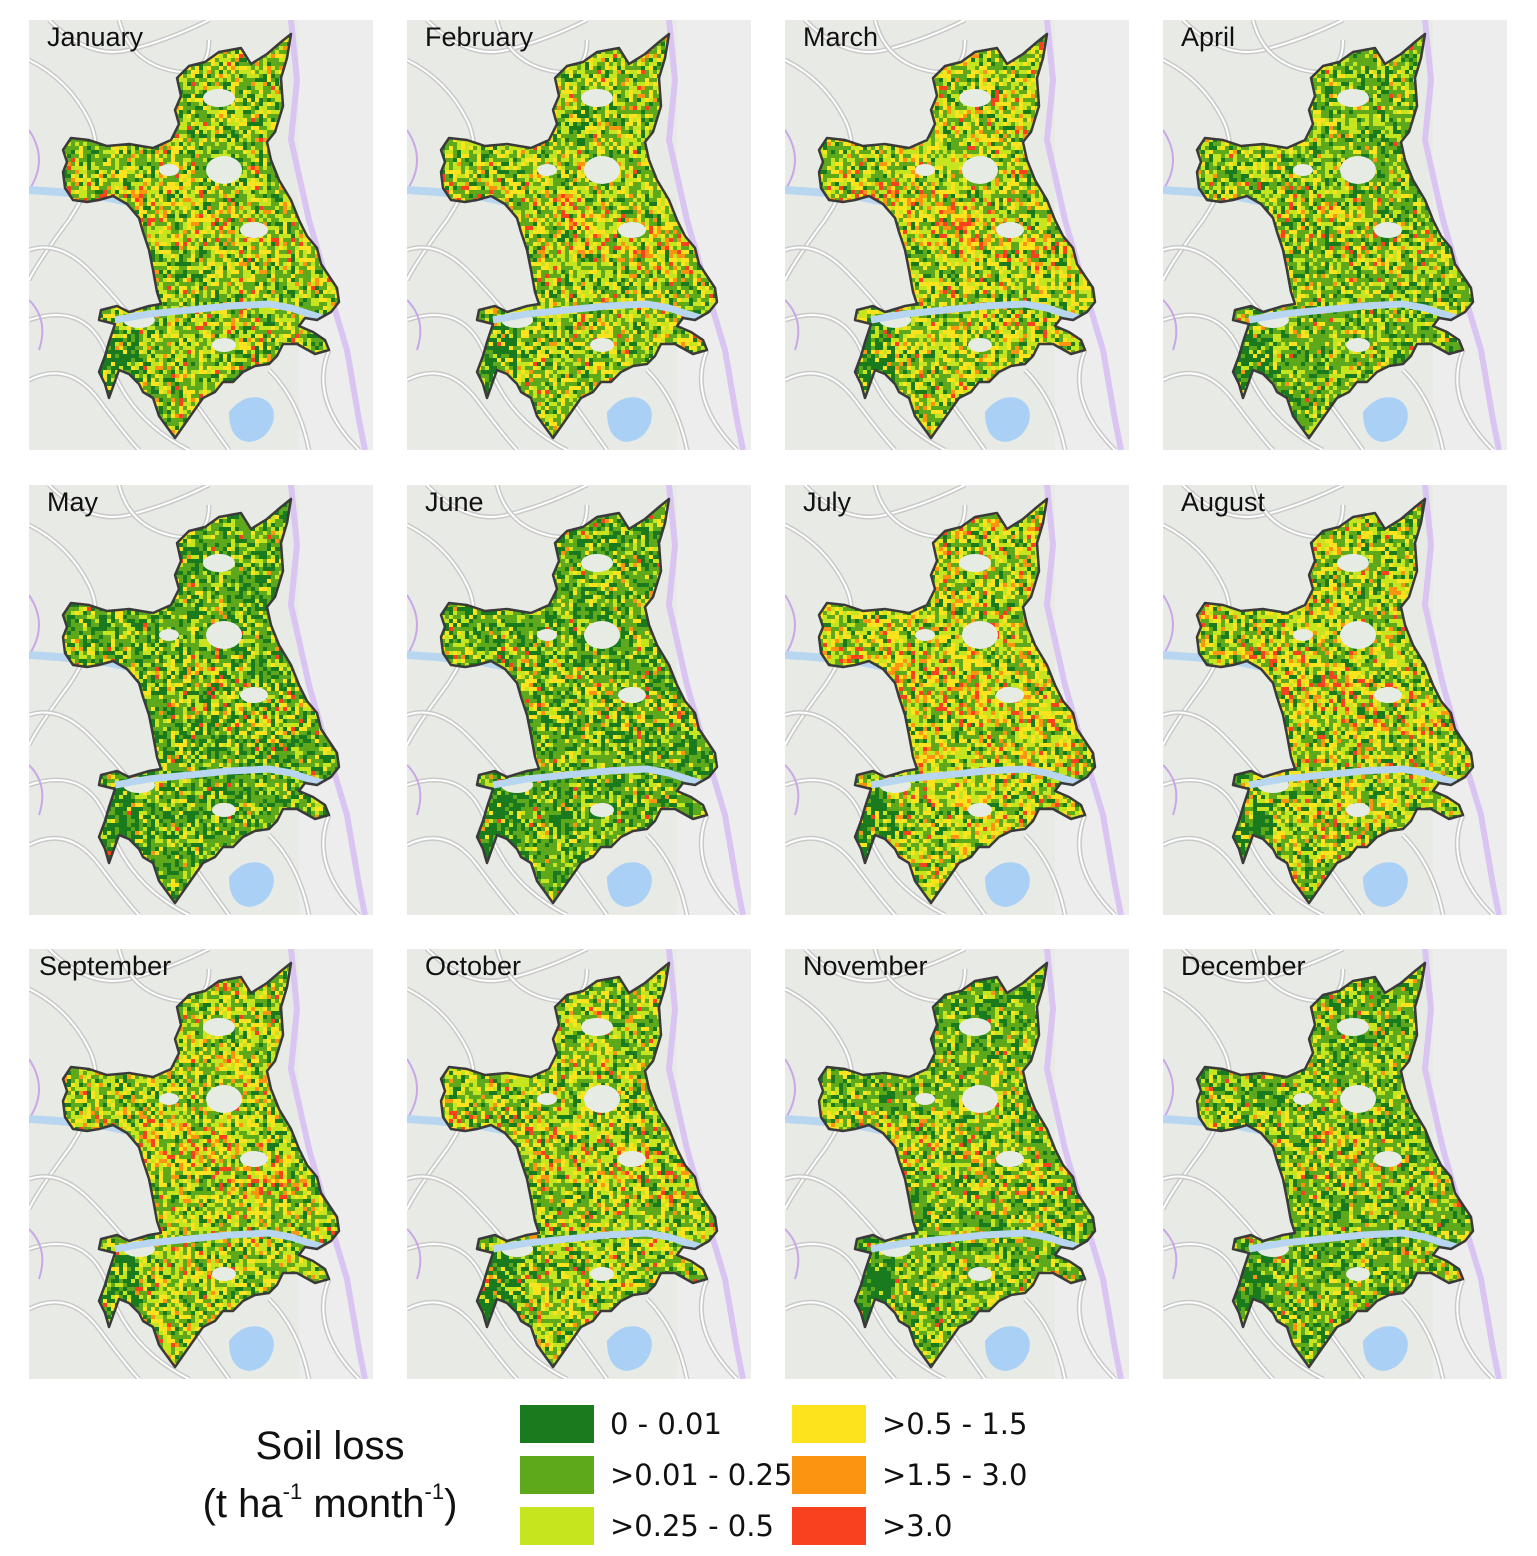 The image size is (1537, 1556). I want to click on legend-title: Soil loss (t ha-1 month-1), so click(330, 1475).